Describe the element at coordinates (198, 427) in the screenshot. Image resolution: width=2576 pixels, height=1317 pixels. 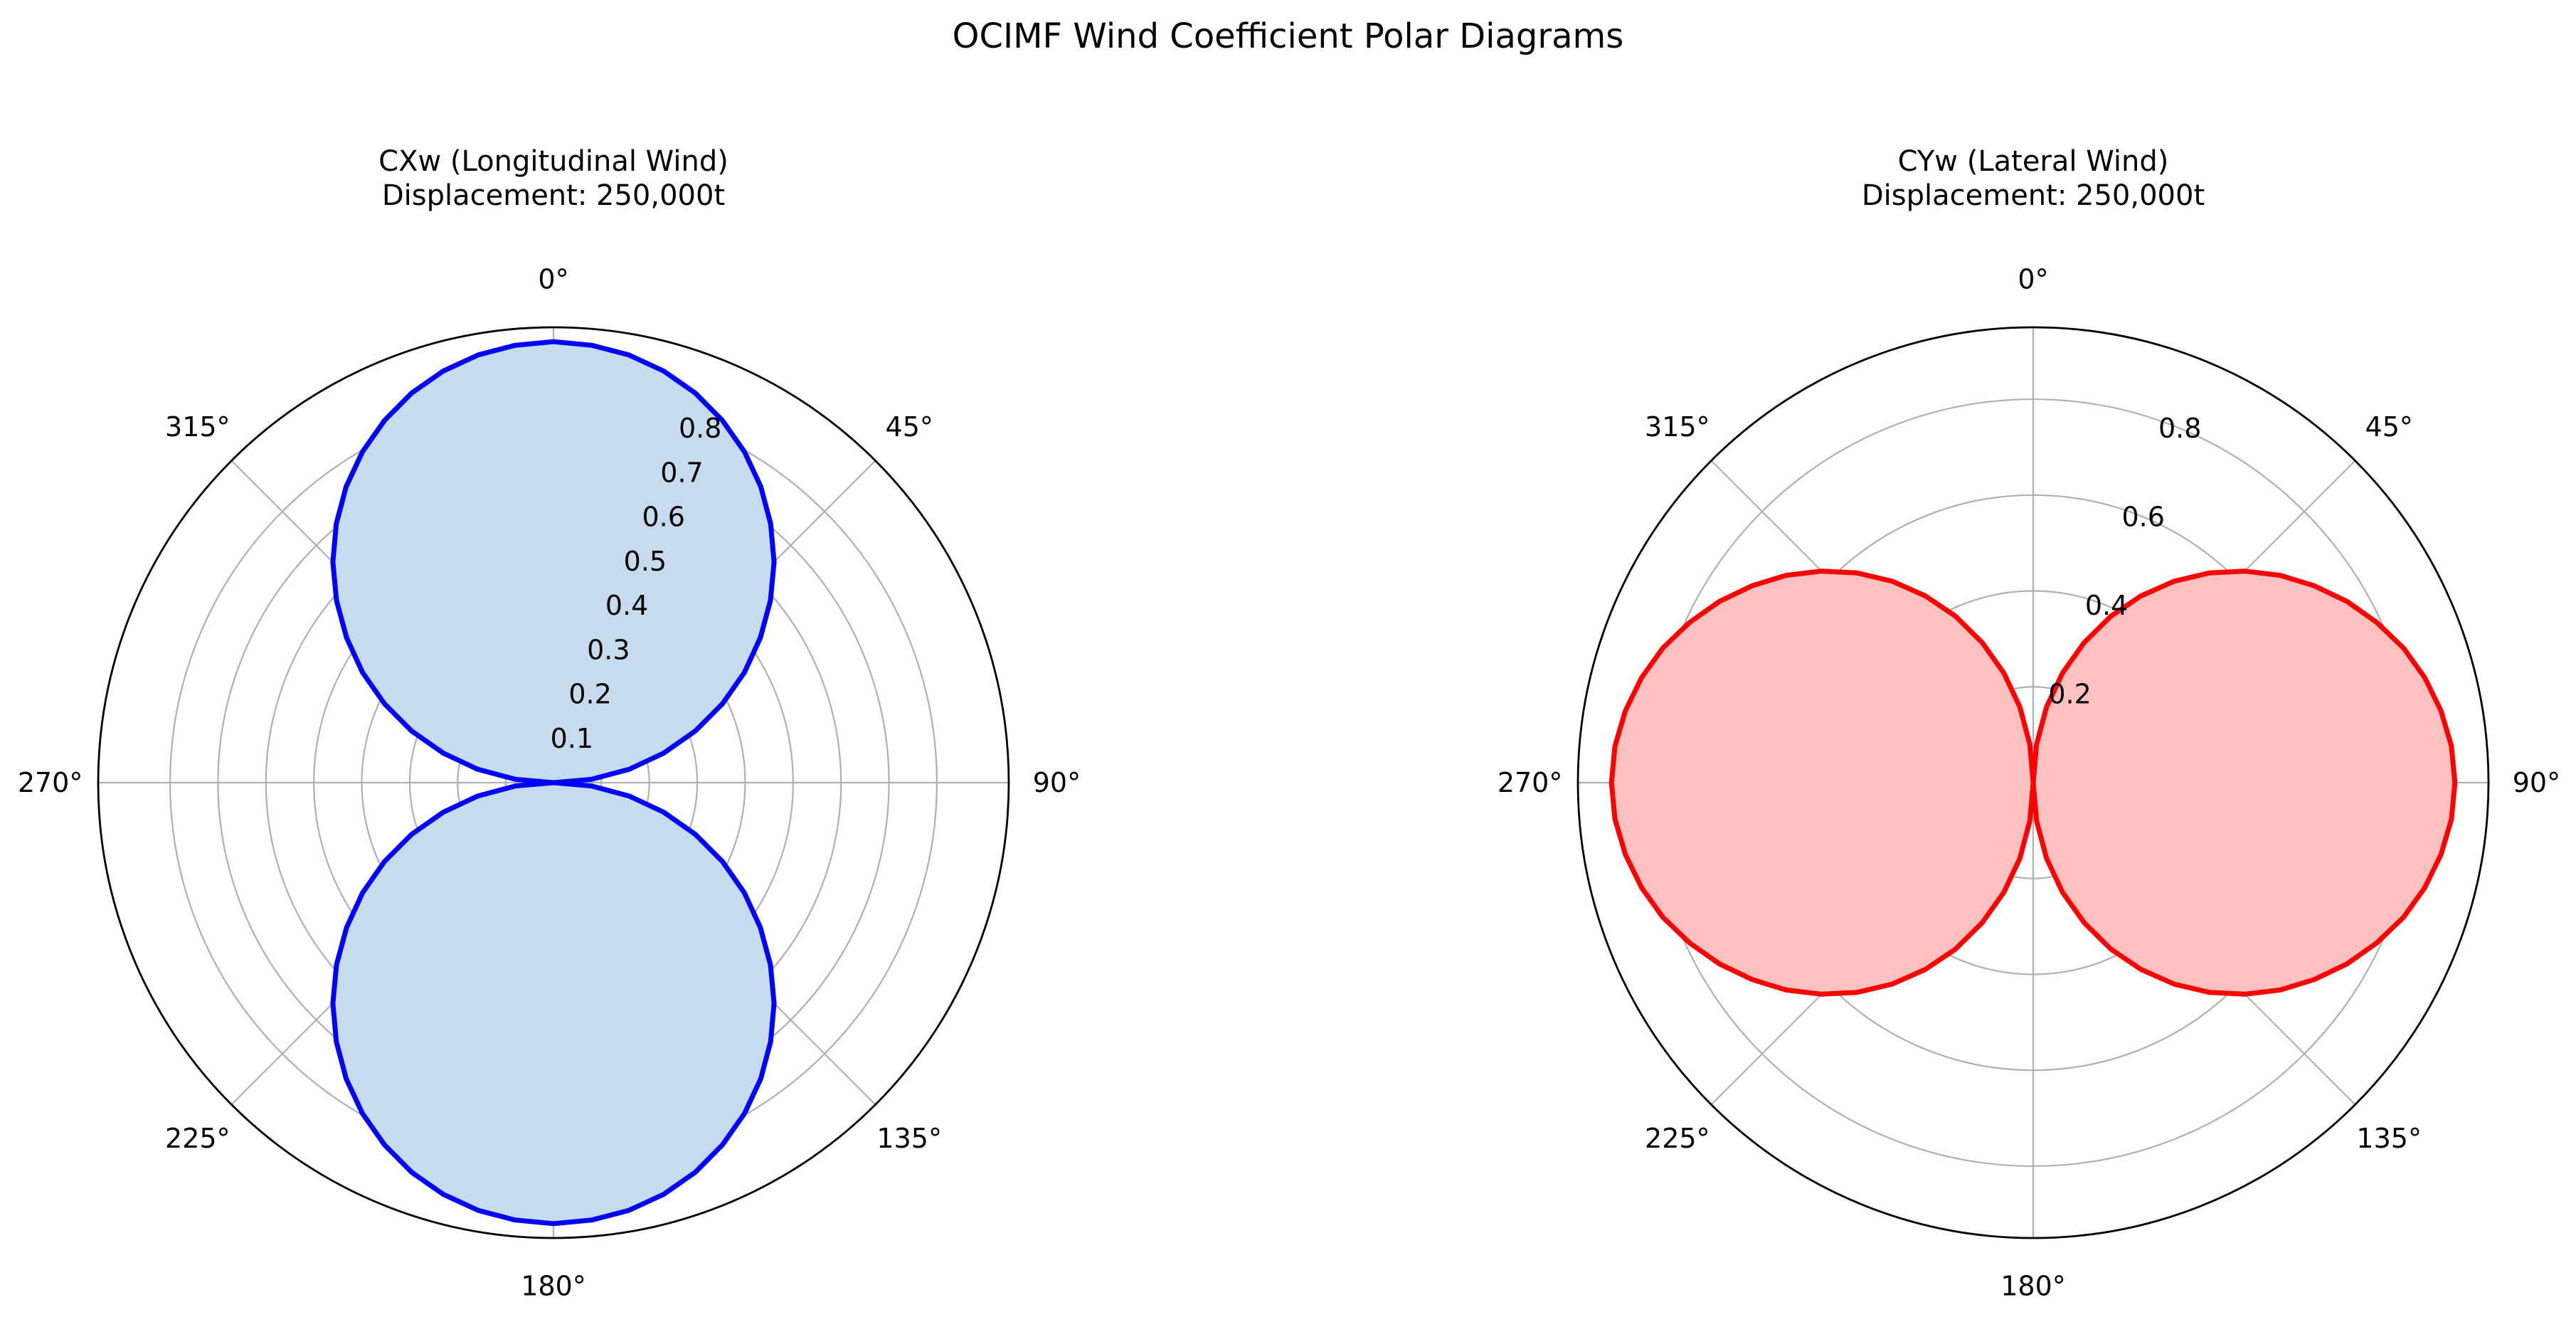
I see `cxw-theta-tick-label: 315°` at that location.